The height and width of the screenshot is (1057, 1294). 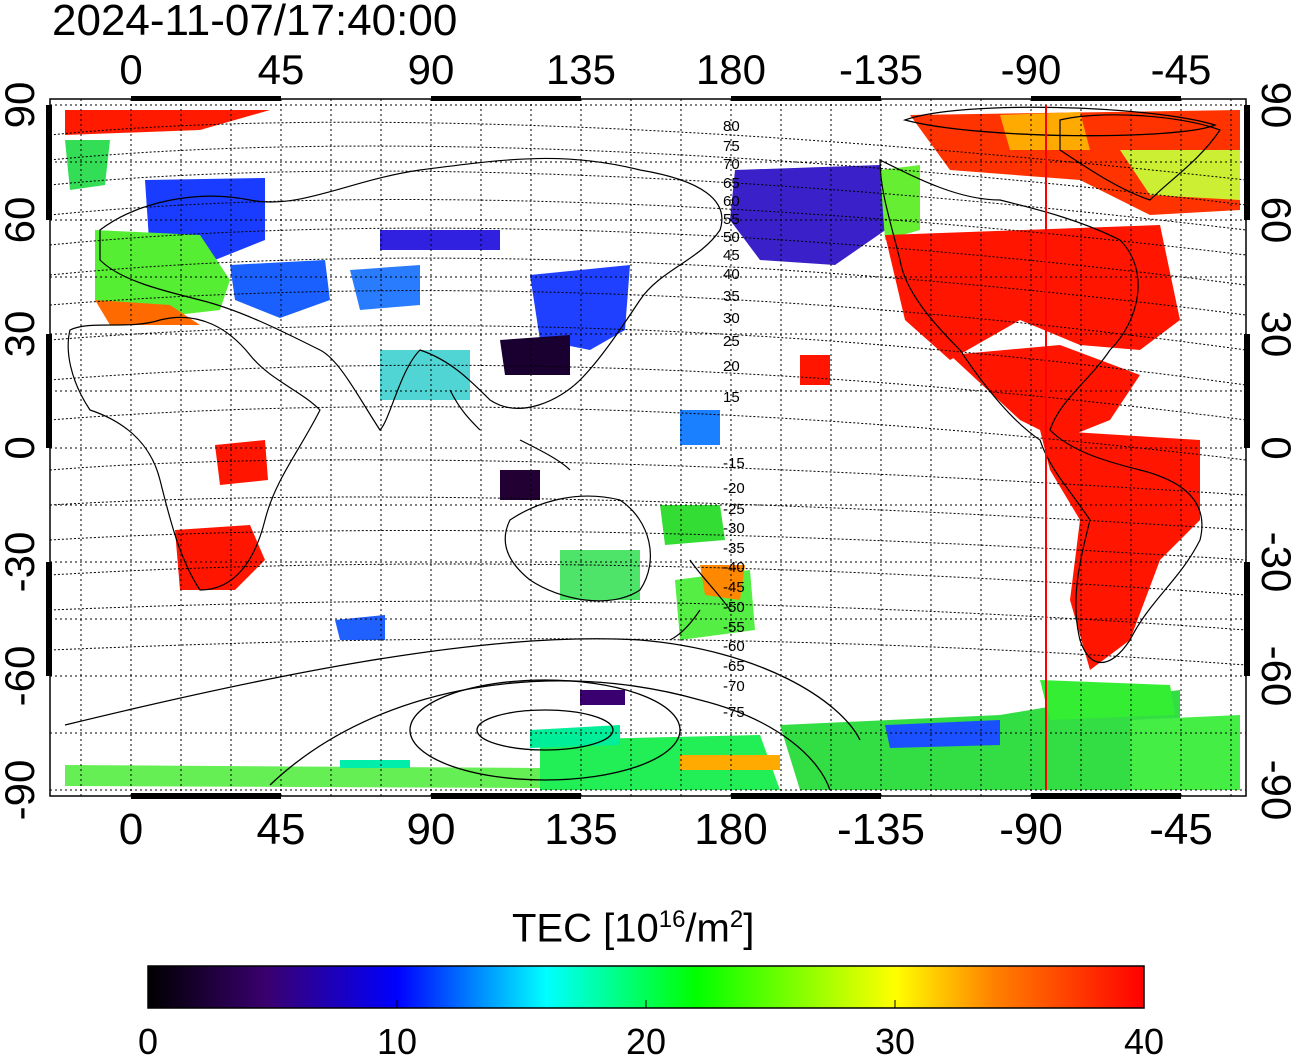 What do you see at coordinates (731, 219) in the screenshot?
I see `contour-label: 55` at bounding box center [731, 219].